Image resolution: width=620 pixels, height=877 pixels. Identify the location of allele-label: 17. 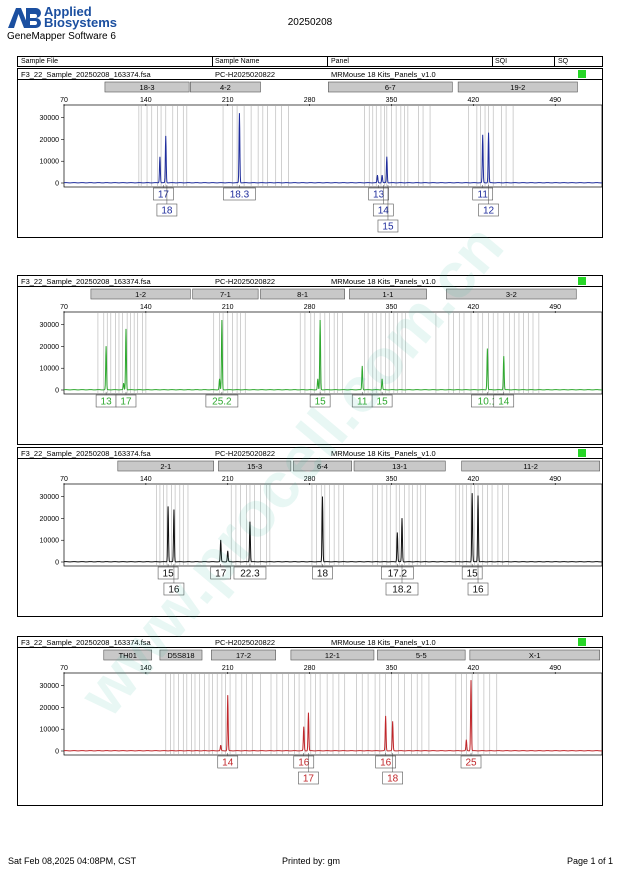
(221, 574).